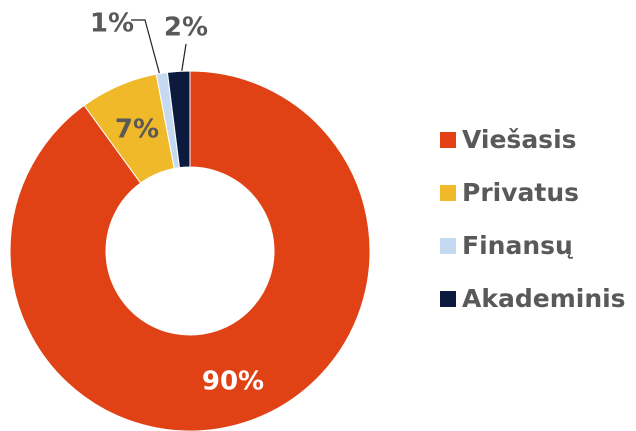  Describe the element at coordinates (186, 28) in the screenshot. I see `data-label: 2%` at that location.